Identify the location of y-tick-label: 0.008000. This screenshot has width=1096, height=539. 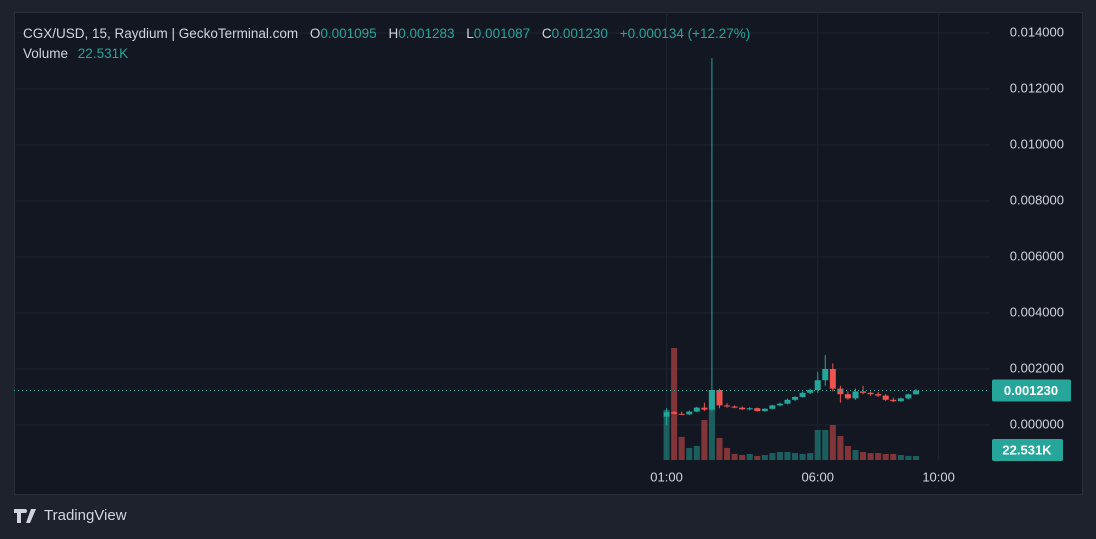
(1037, 199).